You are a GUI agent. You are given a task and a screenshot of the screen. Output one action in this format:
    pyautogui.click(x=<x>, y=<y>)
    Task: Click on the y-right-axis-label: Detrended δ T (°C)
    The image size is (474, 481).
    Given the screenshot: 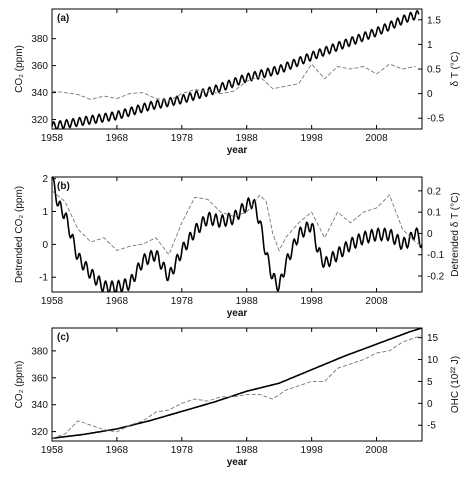 What is the action you would take?
    pyautogui.click(x=455, y=234)
    